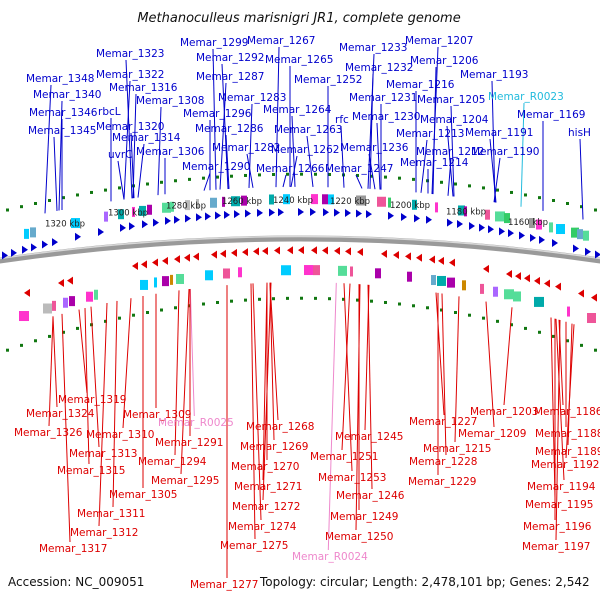 This screenshot has width=600, height=600. Describe the element at coordinates (281, 41) in the screenshot. I see `gene-label-top: Memar_1267` at that location.